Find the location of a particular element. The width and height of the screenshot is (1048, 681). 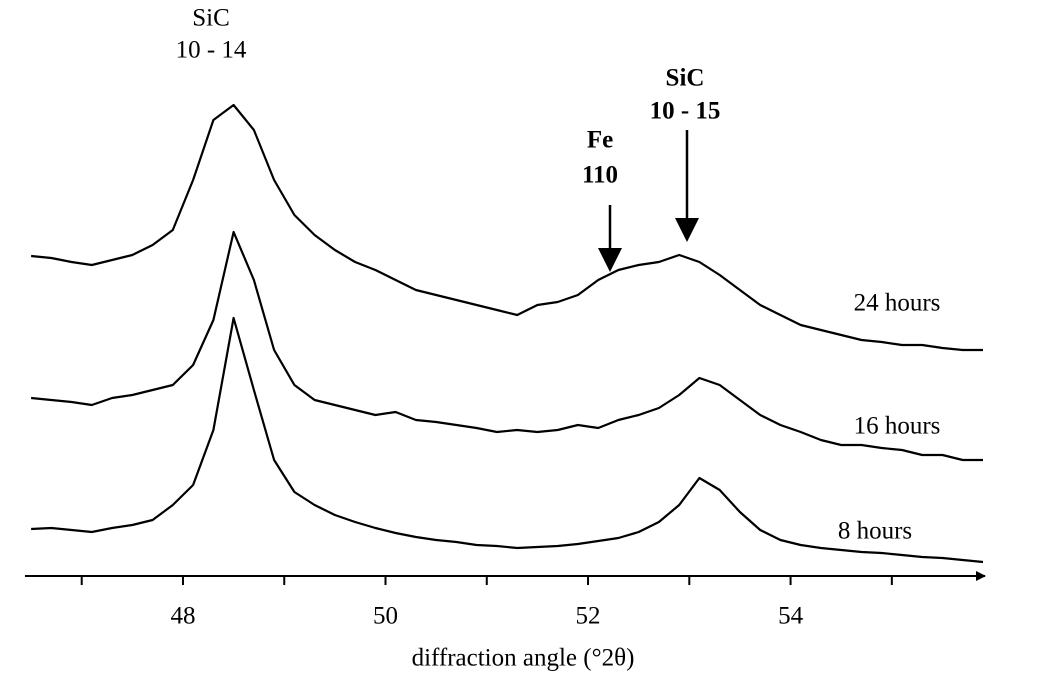

annotation: 110 is located at coordinates (600, 175).